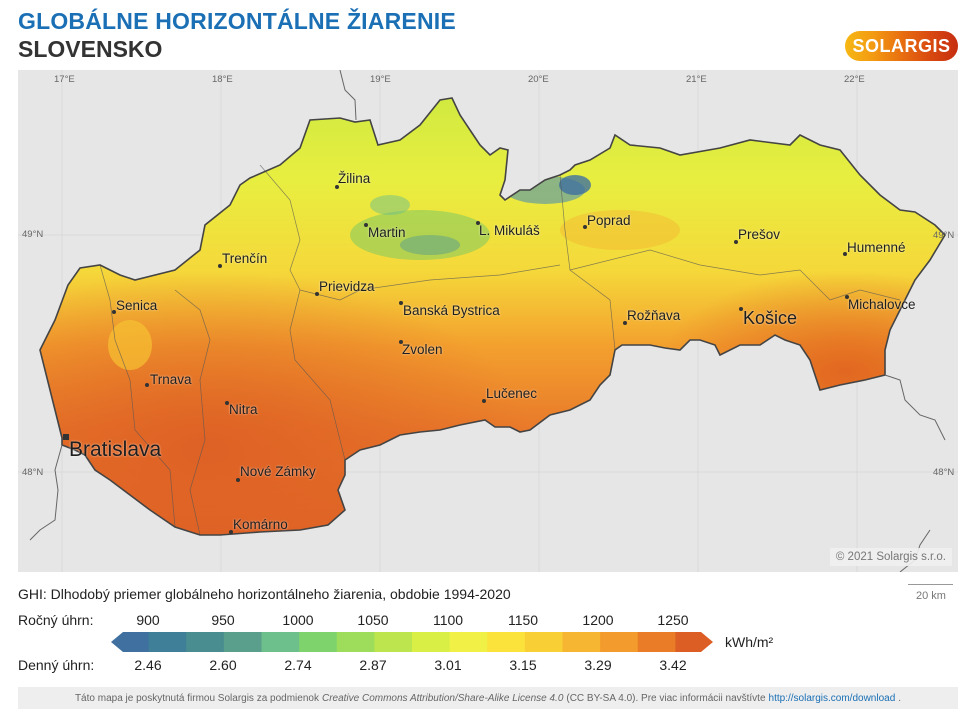 This screenshot has width=977, height=720. Describe the element at coordinates (673, 665) in the screenshot. I see `daily-tick: 3.42` at that location.